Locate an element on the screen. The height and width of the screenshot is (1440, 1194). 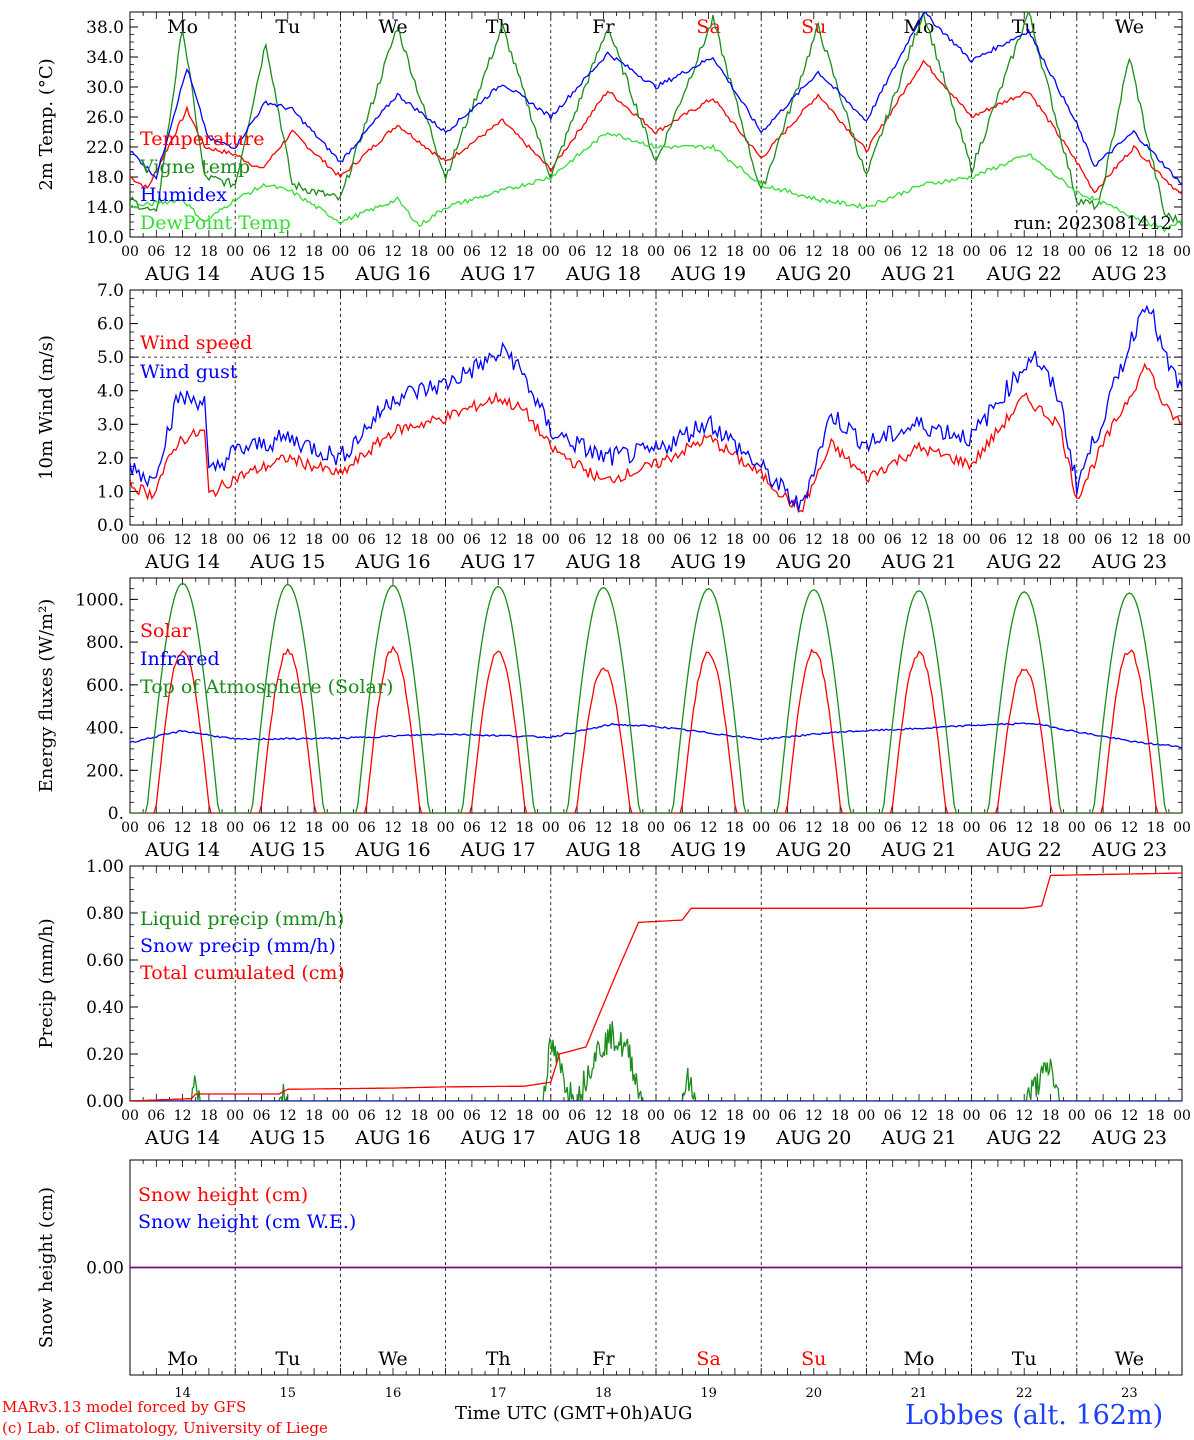
y-tick-label: 1.0 is located at coordinates (110, 492).